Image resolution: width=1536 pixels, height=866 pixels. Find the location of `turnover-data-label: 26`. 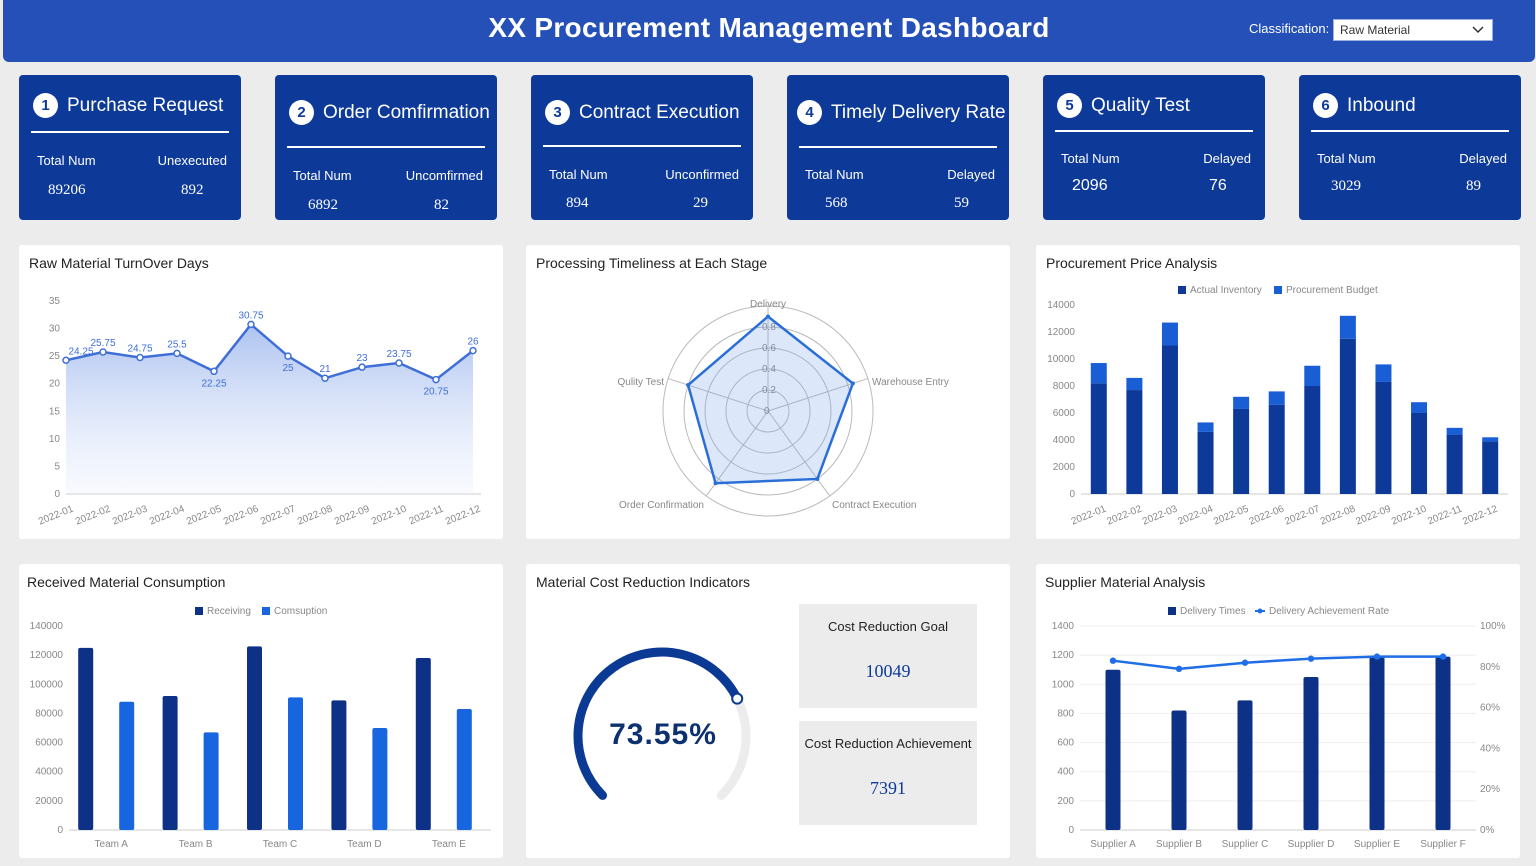

turnover-data-label: 26 is located at coordinates (473, 342).